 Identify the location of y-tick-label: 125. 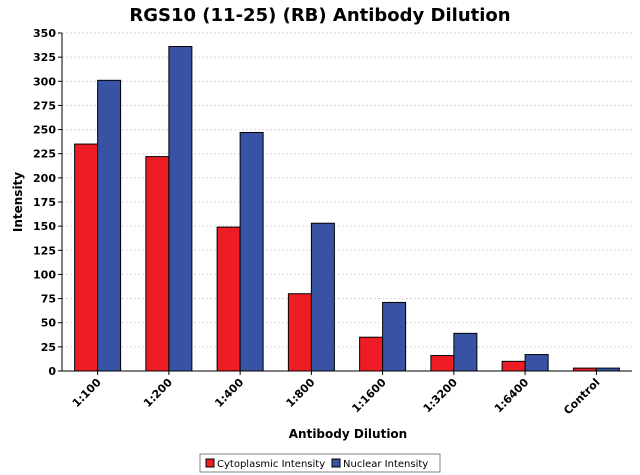
(44, 250).